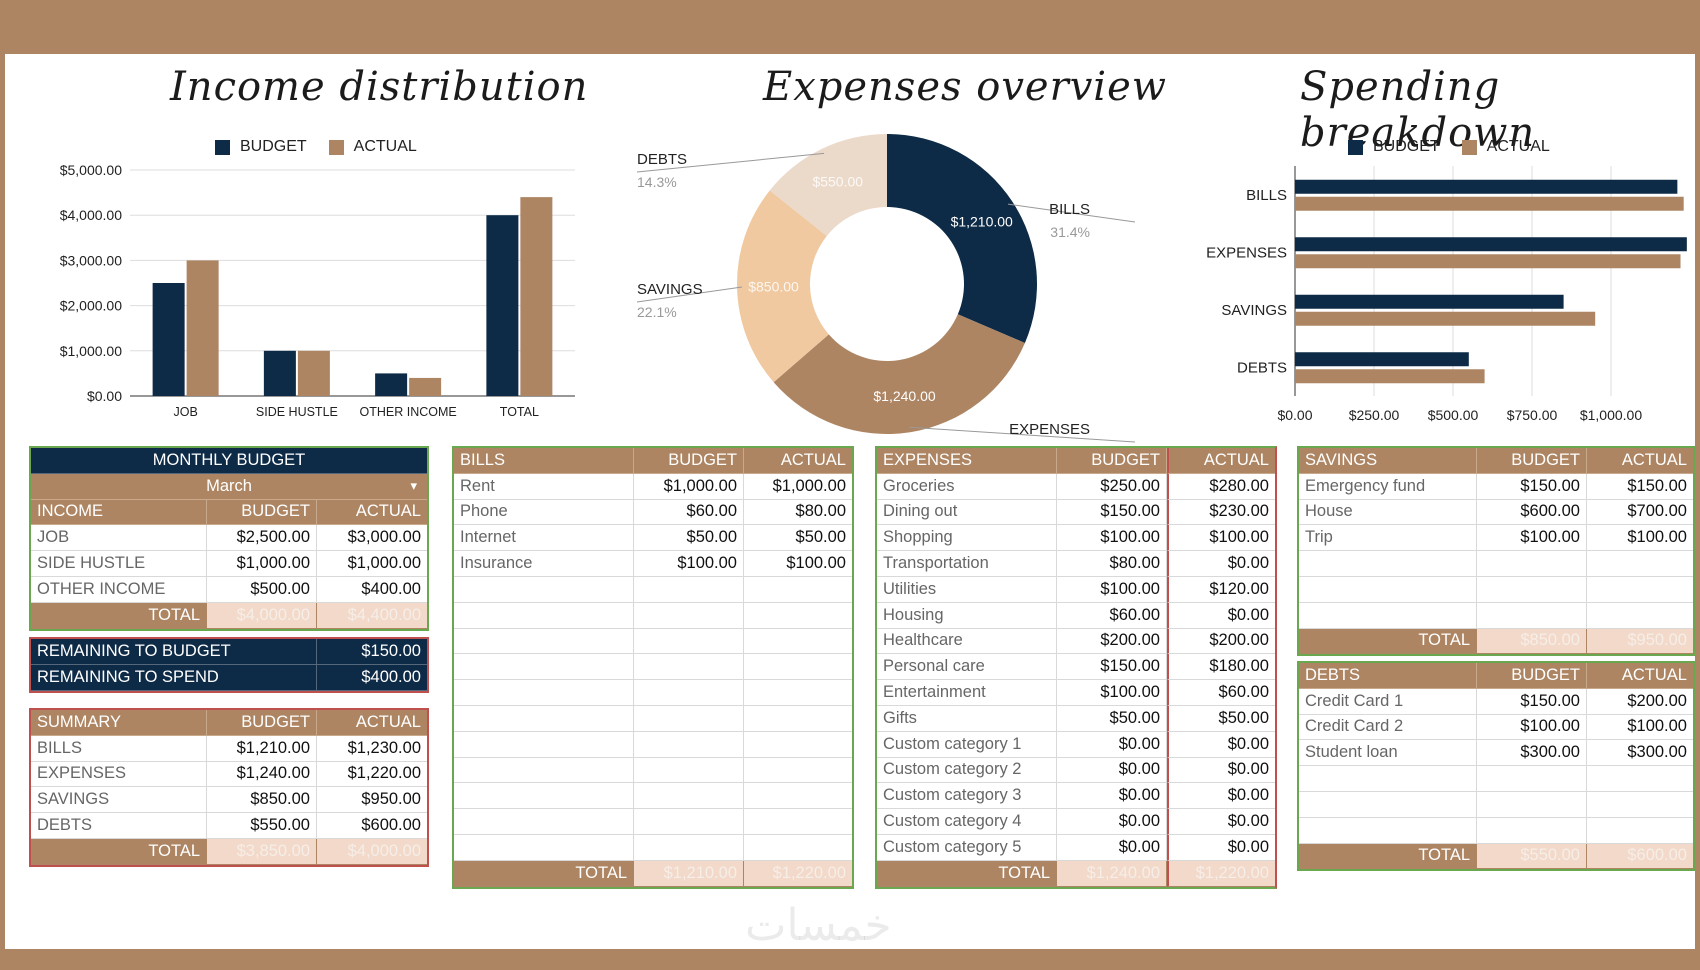  What do you see at coordinates (372, 538) in the screenshot?
I see `amount-cell: $3,000.00` at bounding box center [372, 538].